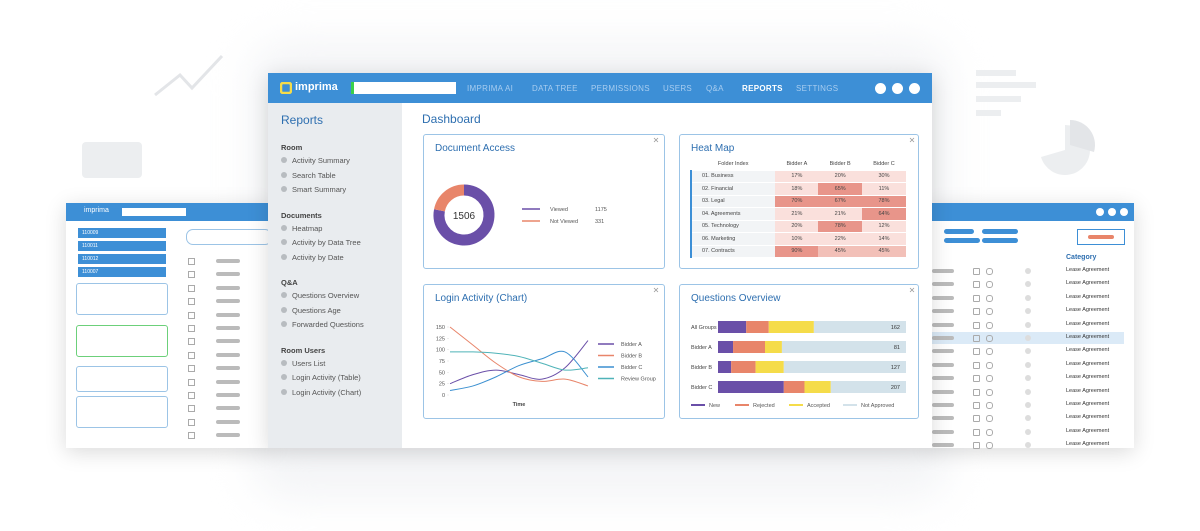 This screenshot has height=531, width=1200. What do you see at coordinates (817, 88) in the screenshot?
I see `nav-item: SETTINGS` at bounding box center [817, 88].